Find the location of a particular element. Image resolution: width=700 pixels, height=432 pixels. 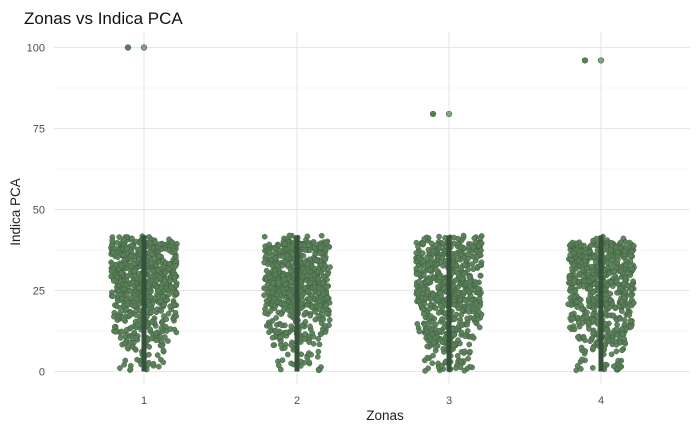

y-tick-label: 75 is located at coordinates (39, 130).